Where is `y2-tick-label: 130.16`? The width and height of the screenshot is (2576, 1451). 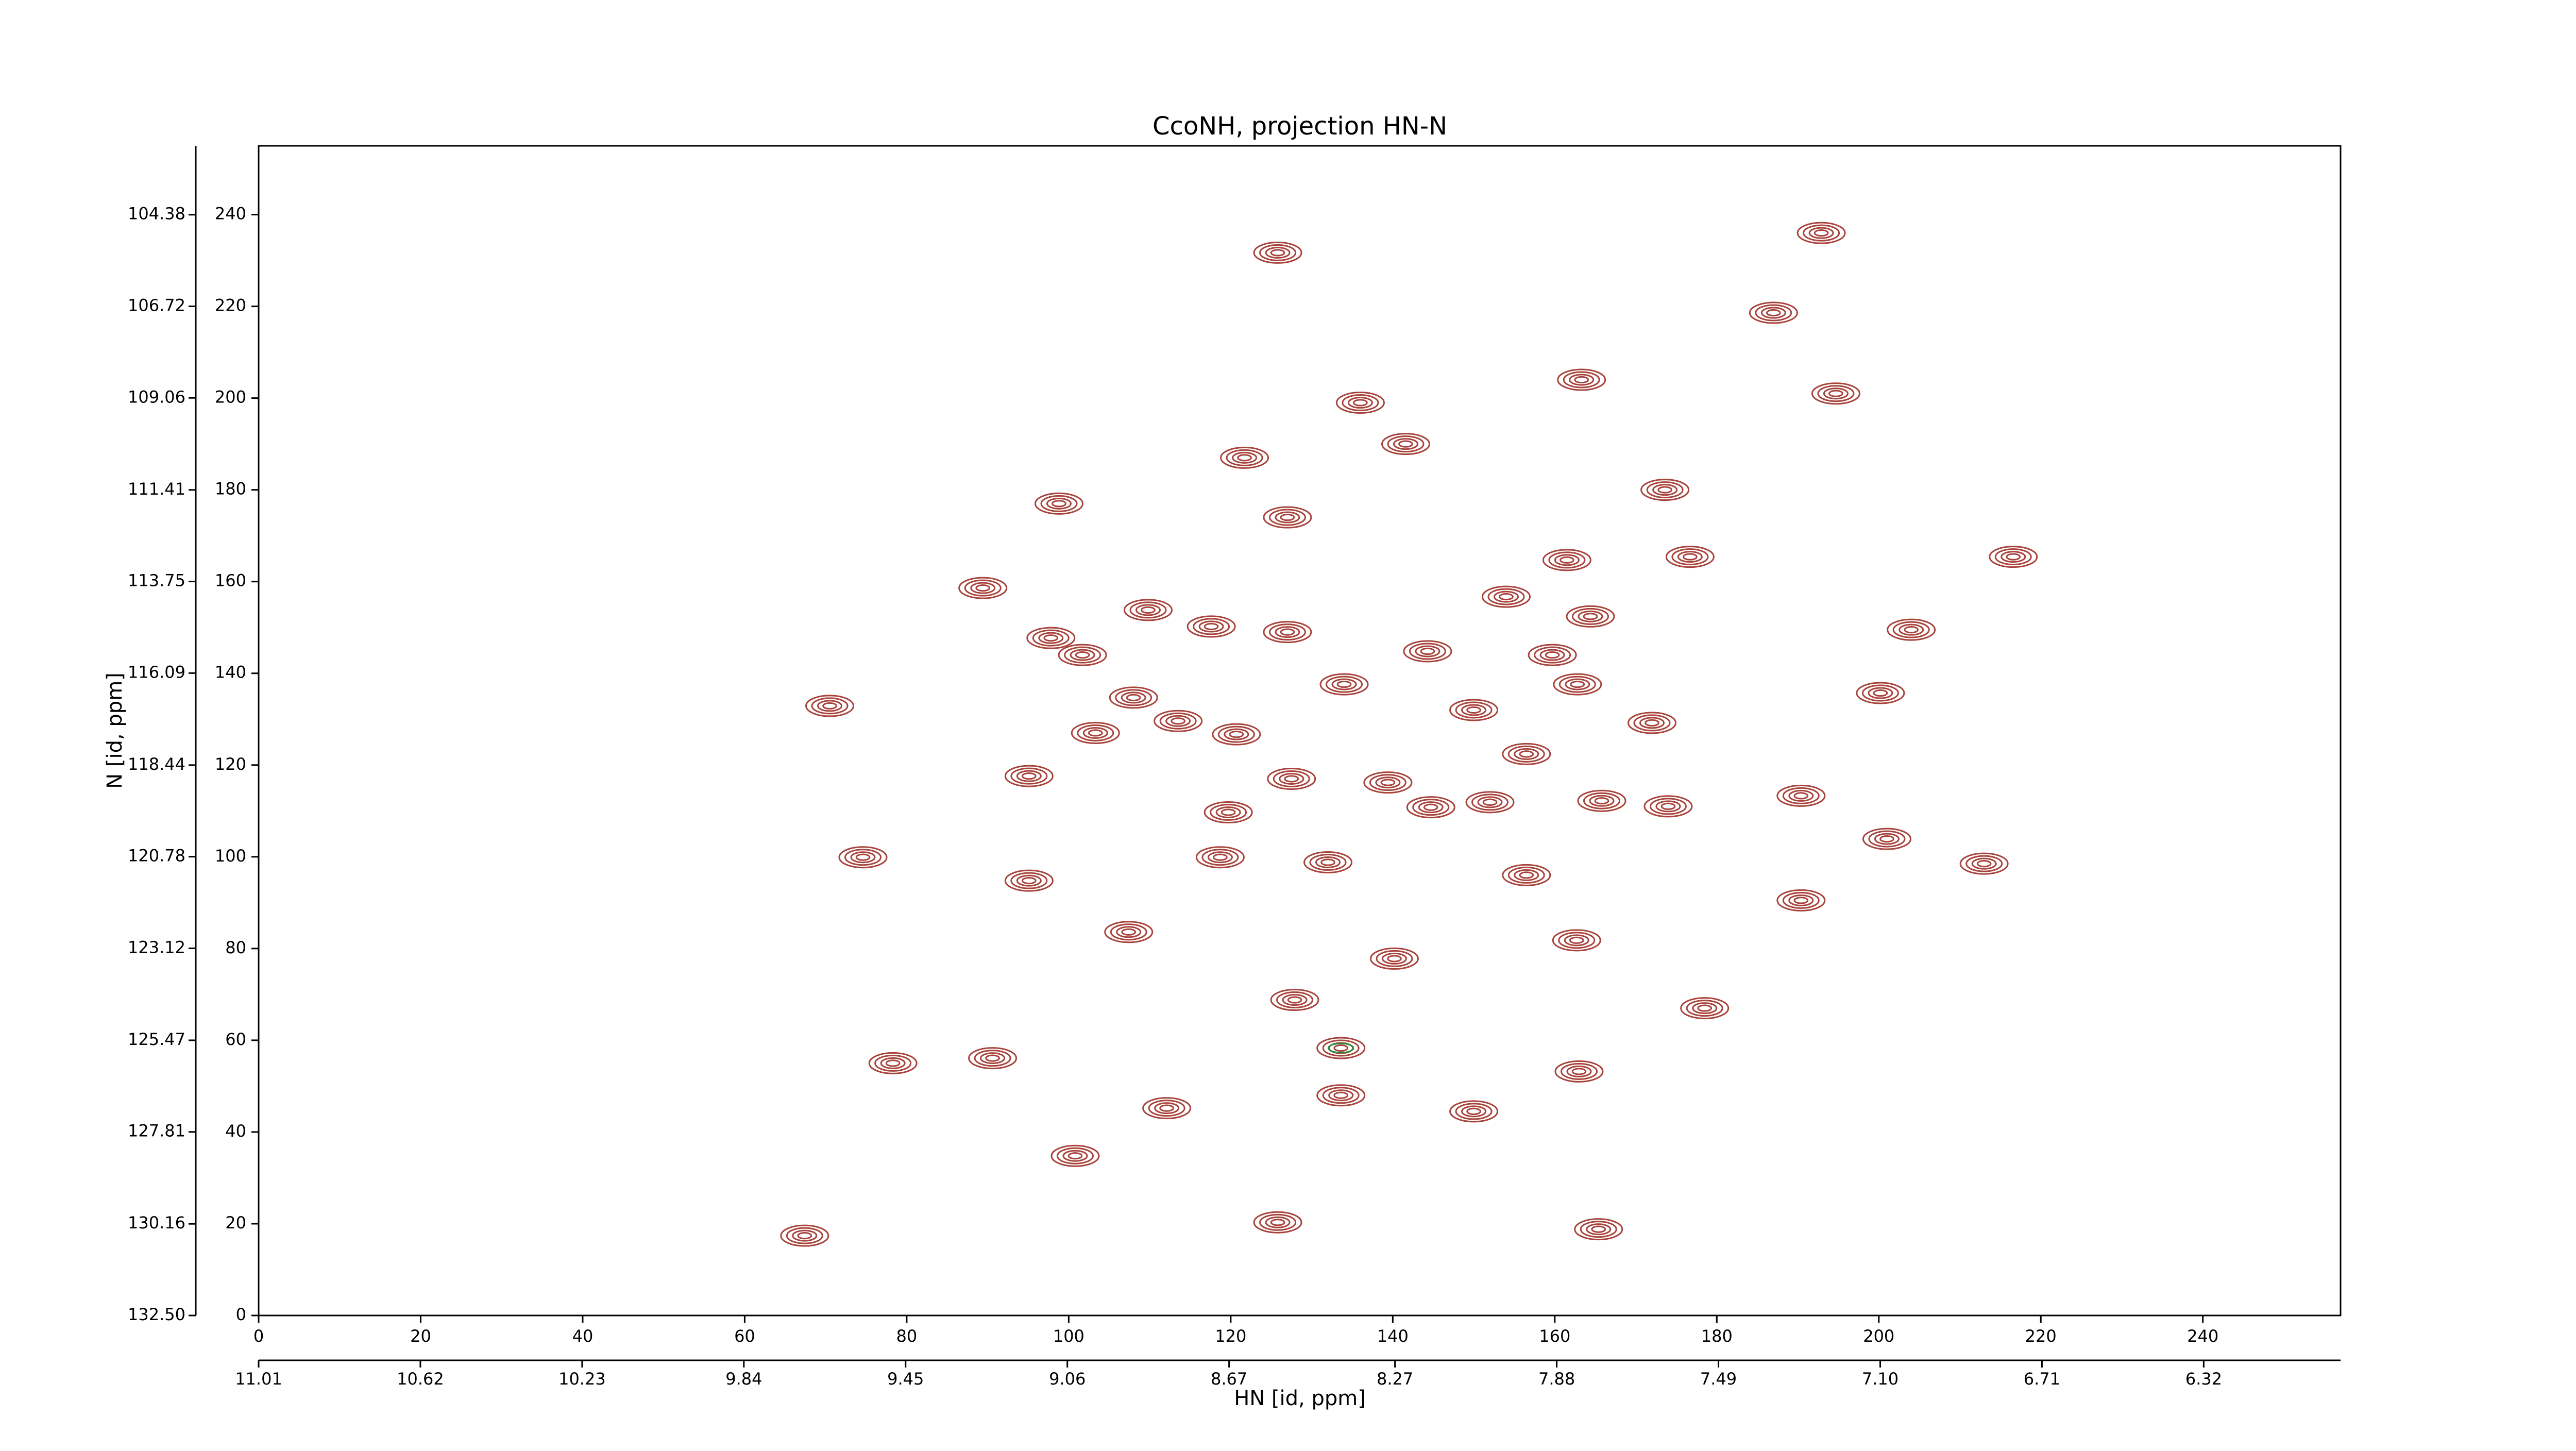 y2-tick-label: 130.16 is located at coordinates (156, 1223).